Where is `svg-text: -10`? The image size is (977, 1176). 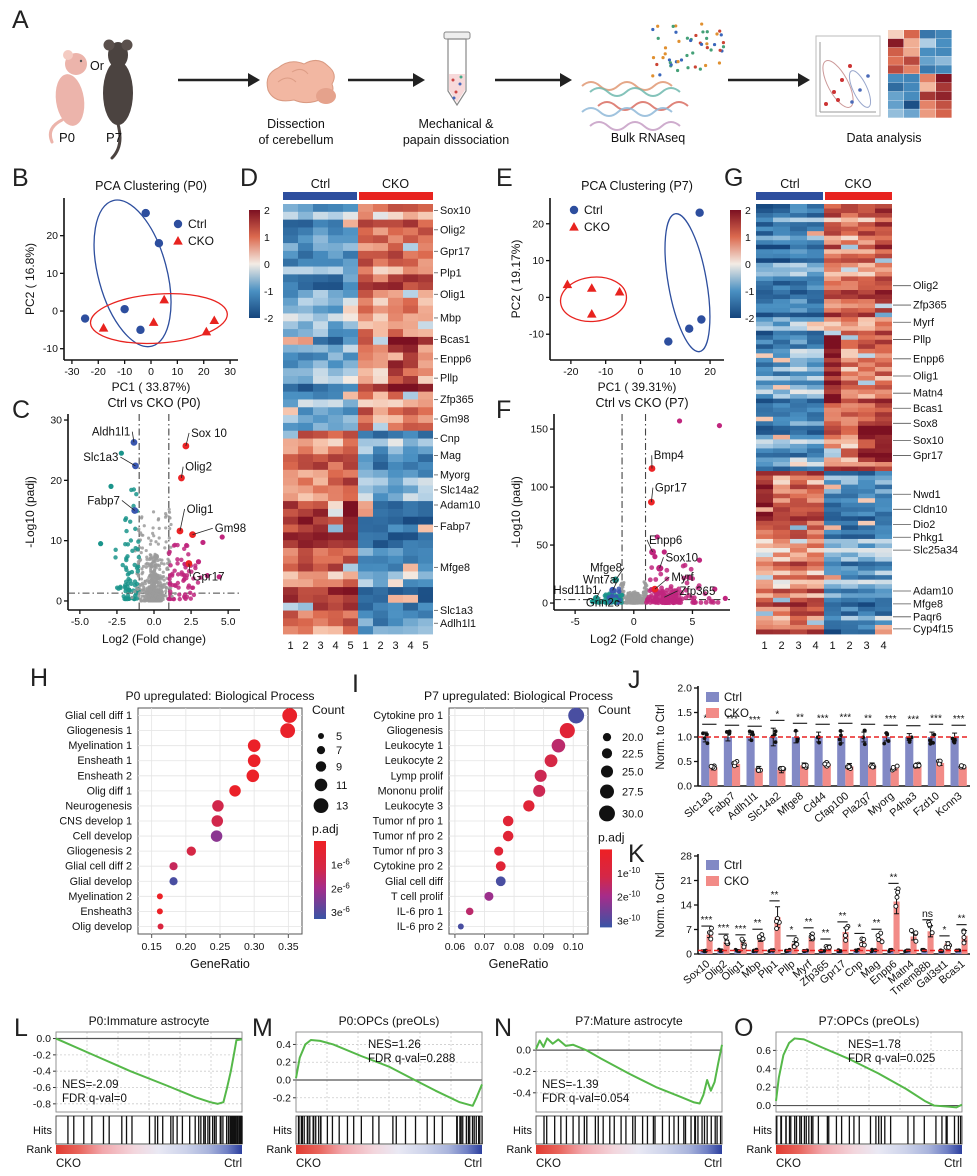
svg-text: -10 is located at coordinates (124, 372).